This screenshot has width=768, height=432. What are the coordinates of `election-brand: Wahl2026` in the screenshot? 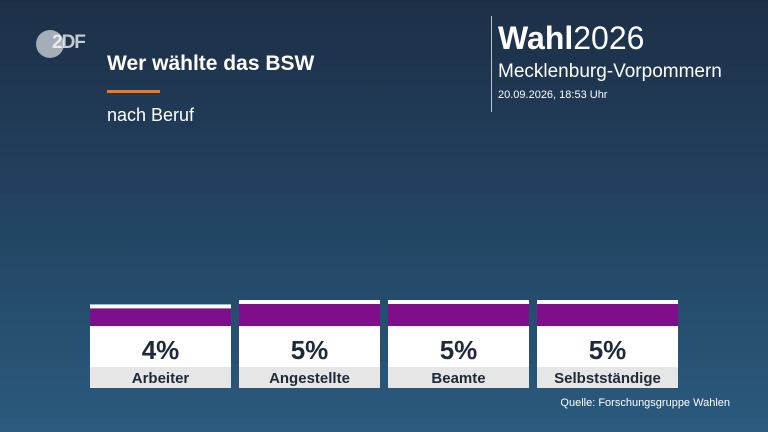 It's located at (571, 38).